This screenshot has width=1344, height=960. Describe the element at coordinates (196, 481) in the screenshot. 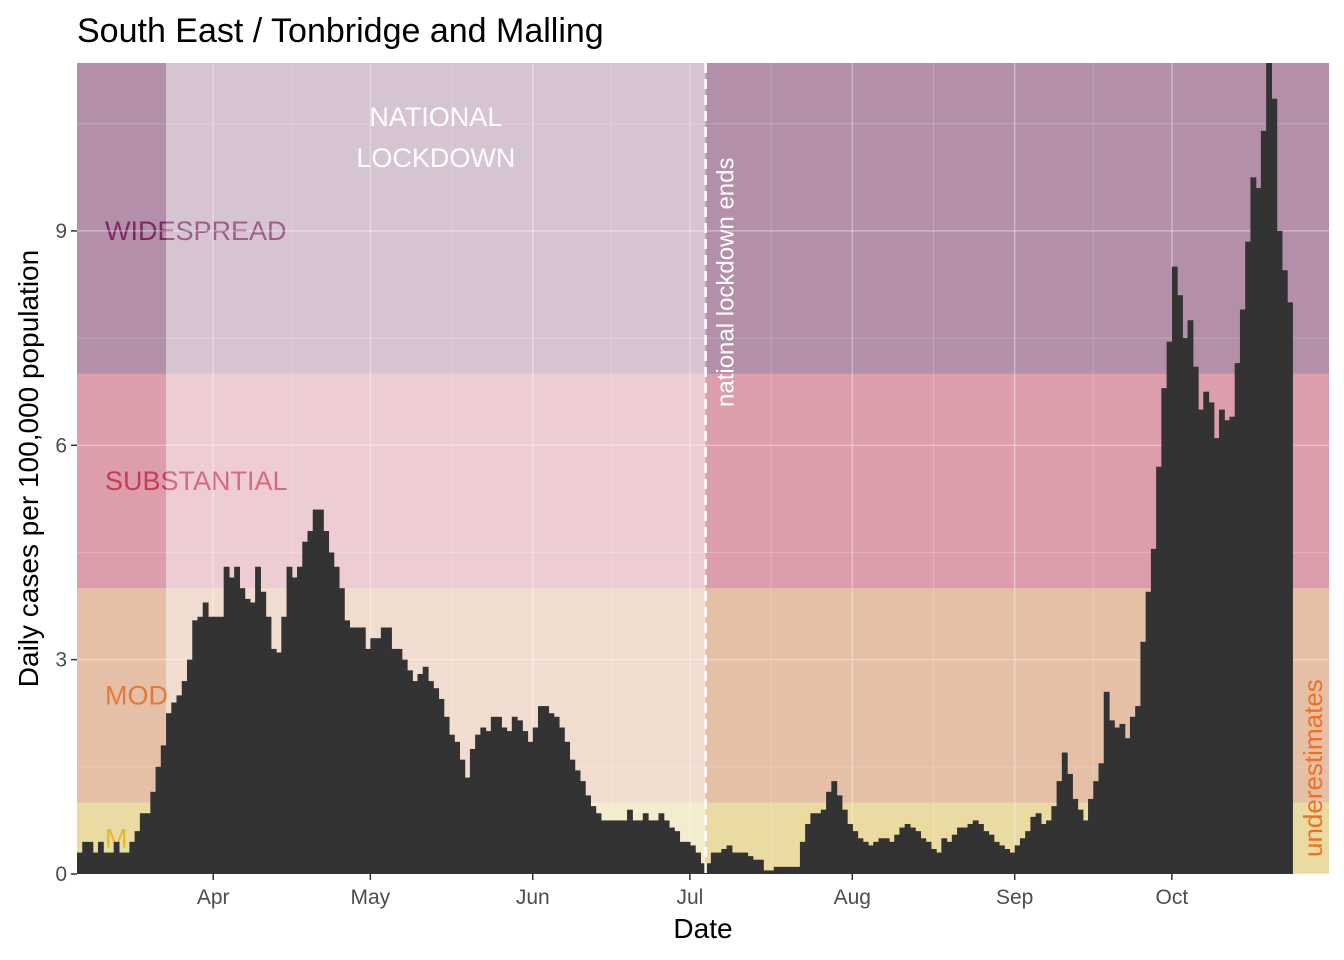

I see `band-label-substantial: SUBSTANTIAL` at that location.